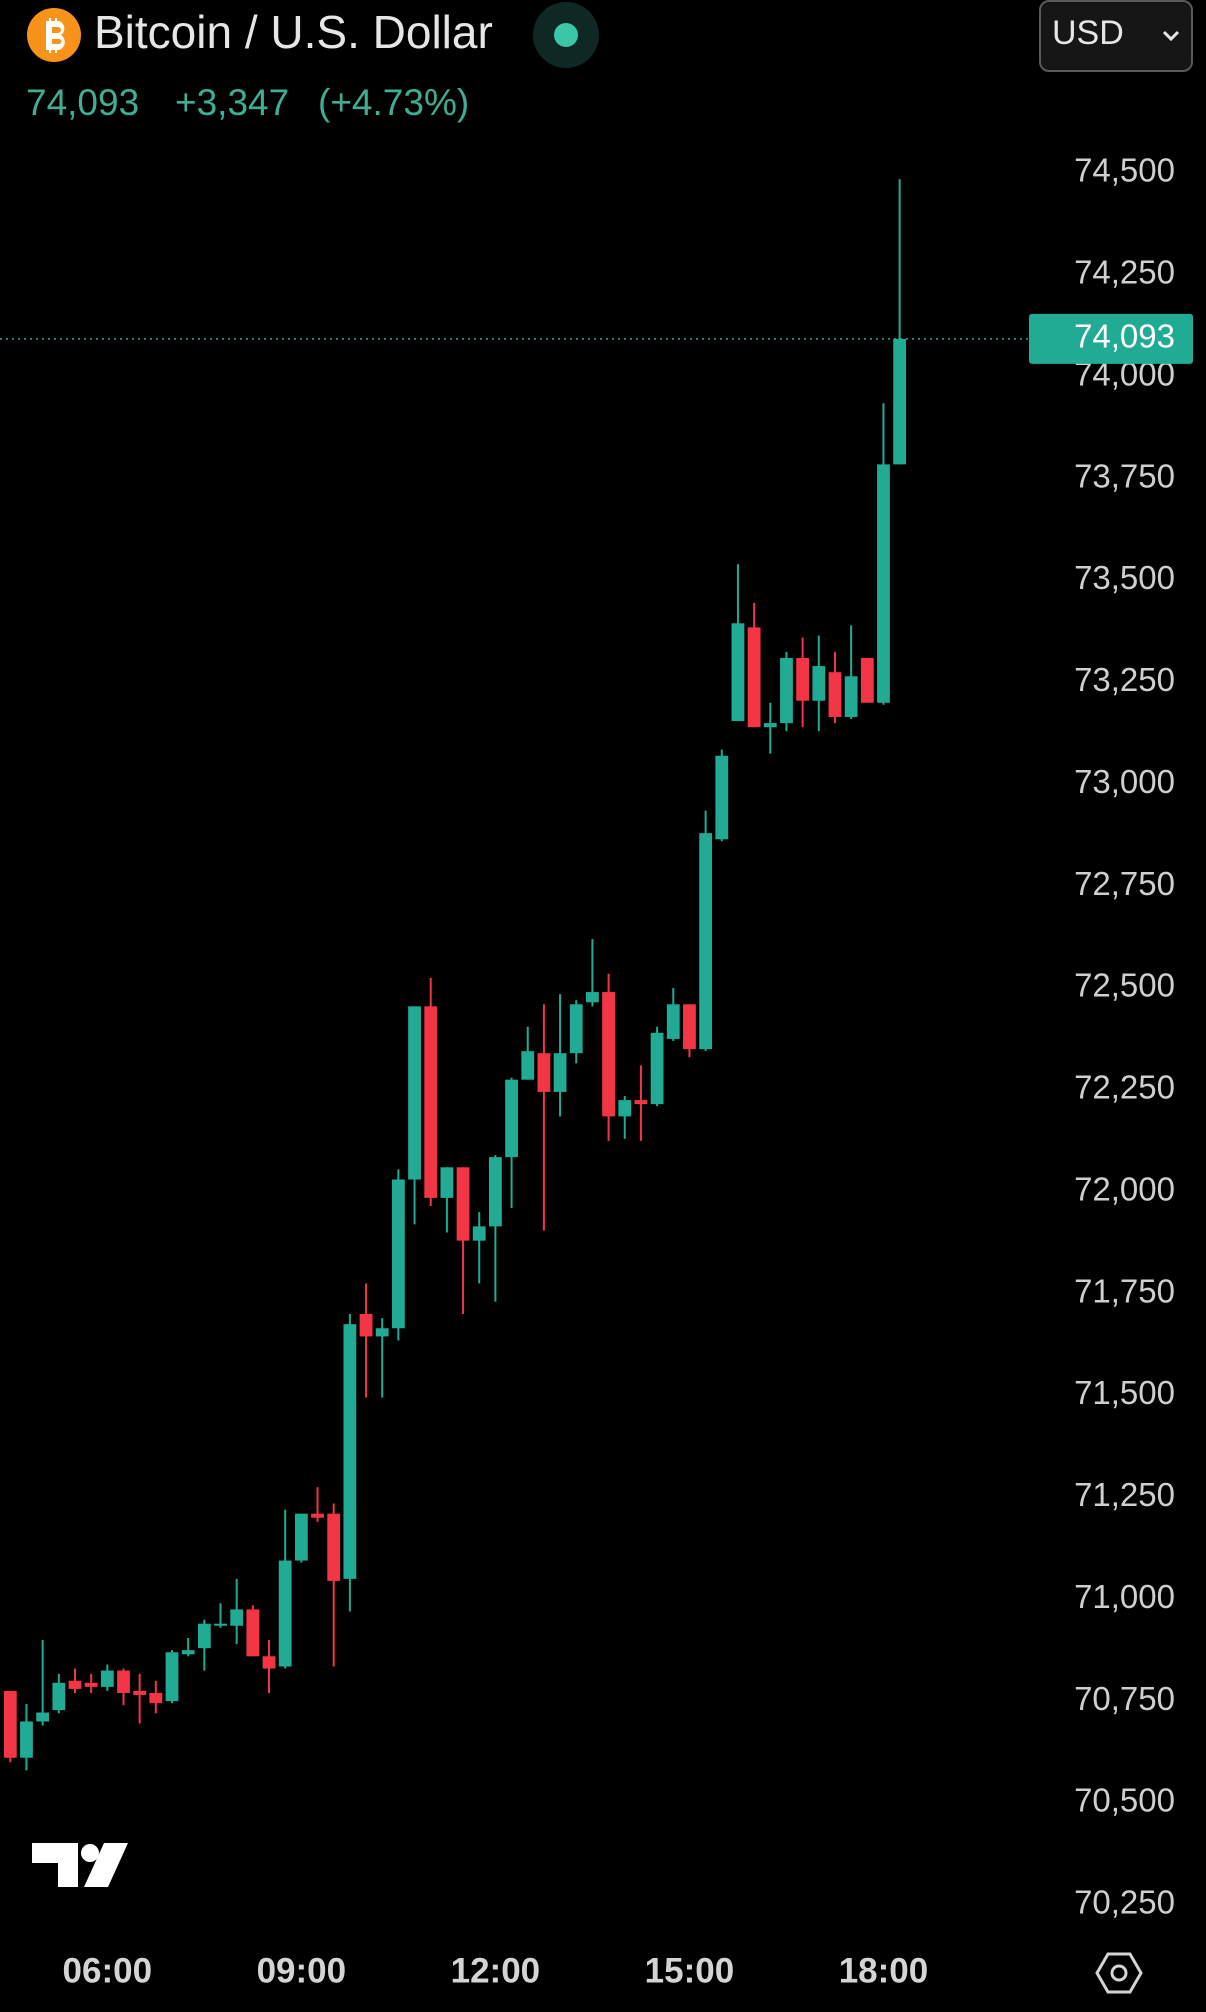 Image resolution: width=1206 pixels, height=2012 pixels. Describe the element at coordinates (1124, 1188) in the screenshot. I see `y-tick-label: 72,000` at that location.